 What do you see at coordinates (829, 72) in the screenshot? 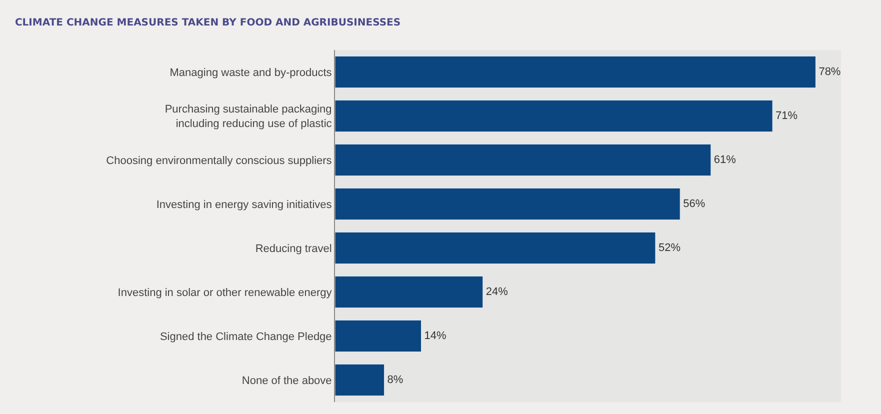
I see `data-label: 78%` at bounding box center [829, 72].